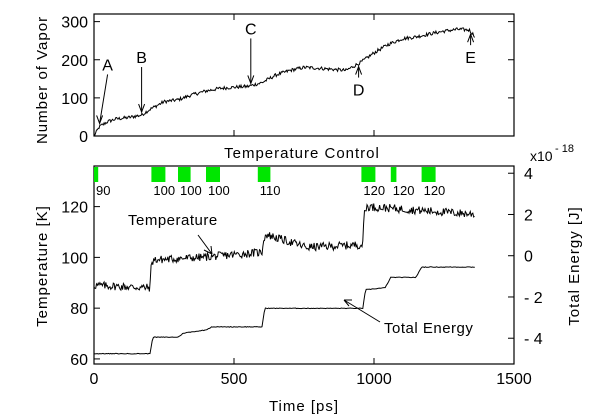 The width and height of the screenshot is (601, 416). Describe the element at coordinates (284, 247) in the screenshot. I see `temperature-series-line` at that location.